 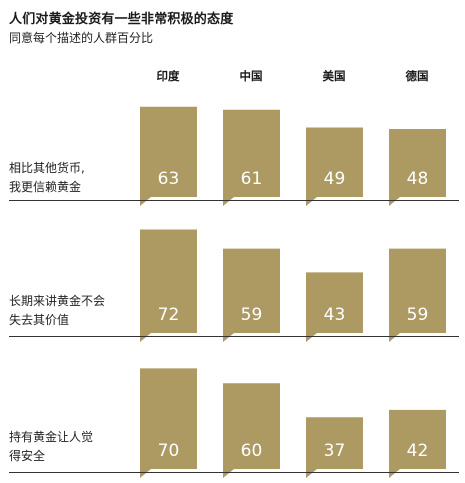 What do you see at coordinates (39, 320) in the screenshot?
I see `statement-line: 失去其价值` at bounding box center [39, 320].